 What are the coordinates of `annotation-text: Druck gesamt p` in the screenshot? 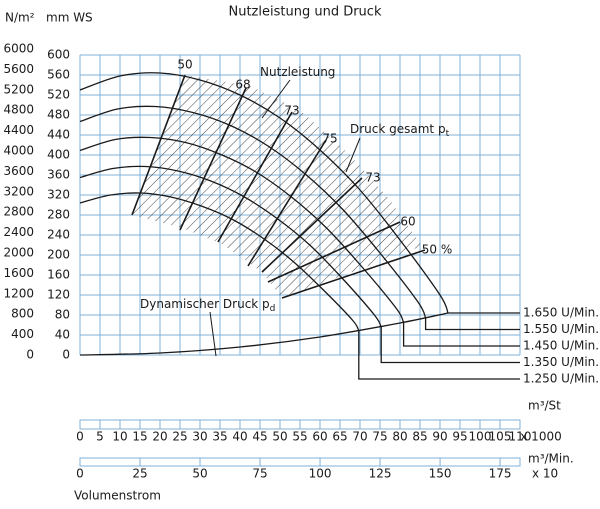 It's located at (398, 129).